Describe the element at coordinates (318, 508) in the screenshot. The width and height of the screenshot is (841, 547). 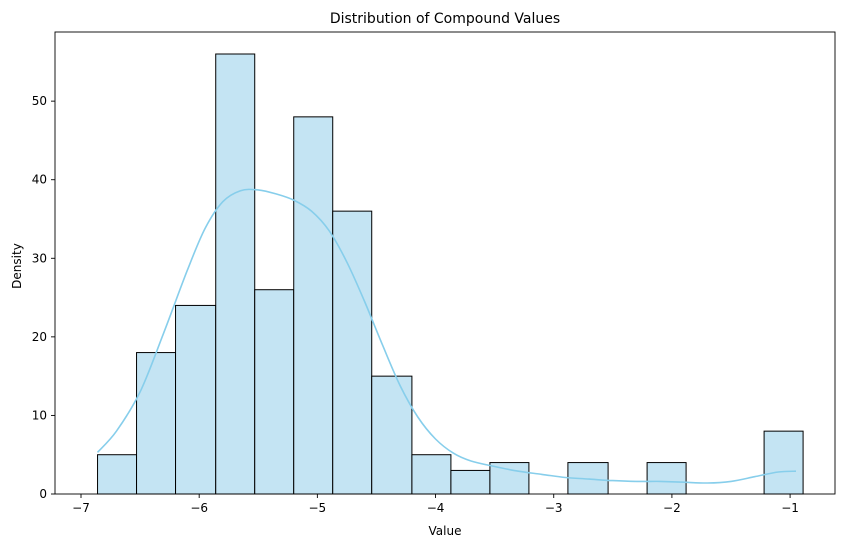
I see `x-tick-label: −5` at that location.